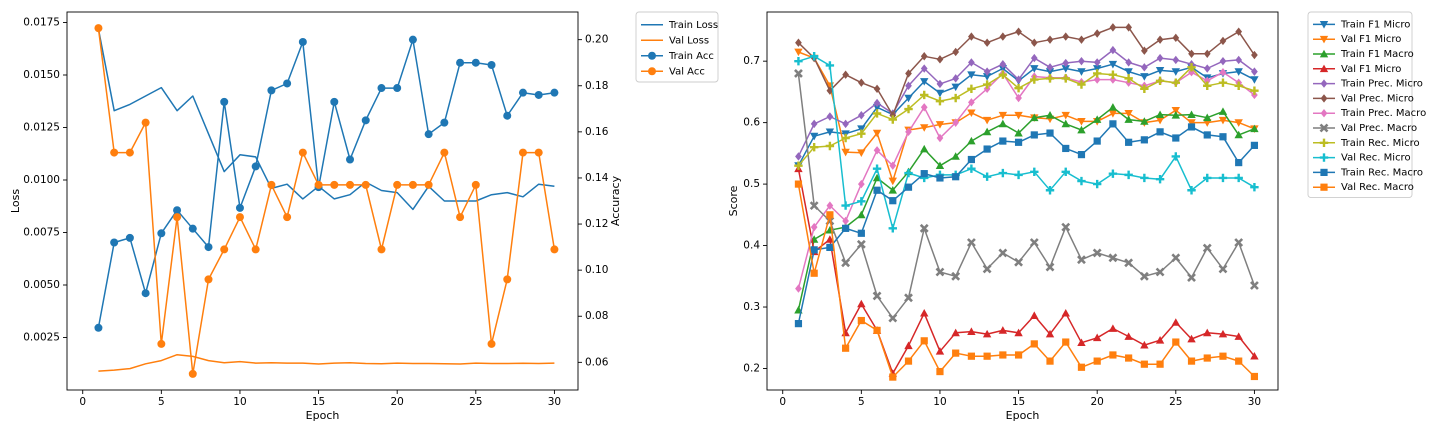  I want to click on x-tick-label: 25, so click(475, 402).